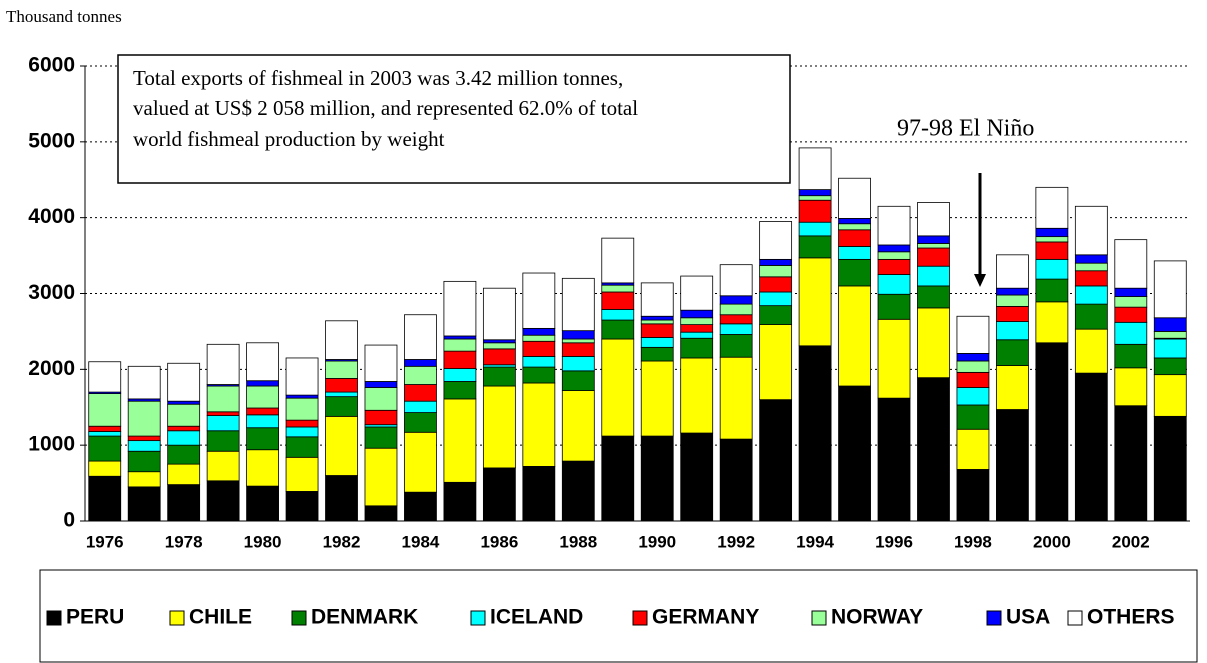  What do you see at coordinates (69, 520) in the screenshot?
I see `y-tick-label: 0` at bounding box center [69, 520].